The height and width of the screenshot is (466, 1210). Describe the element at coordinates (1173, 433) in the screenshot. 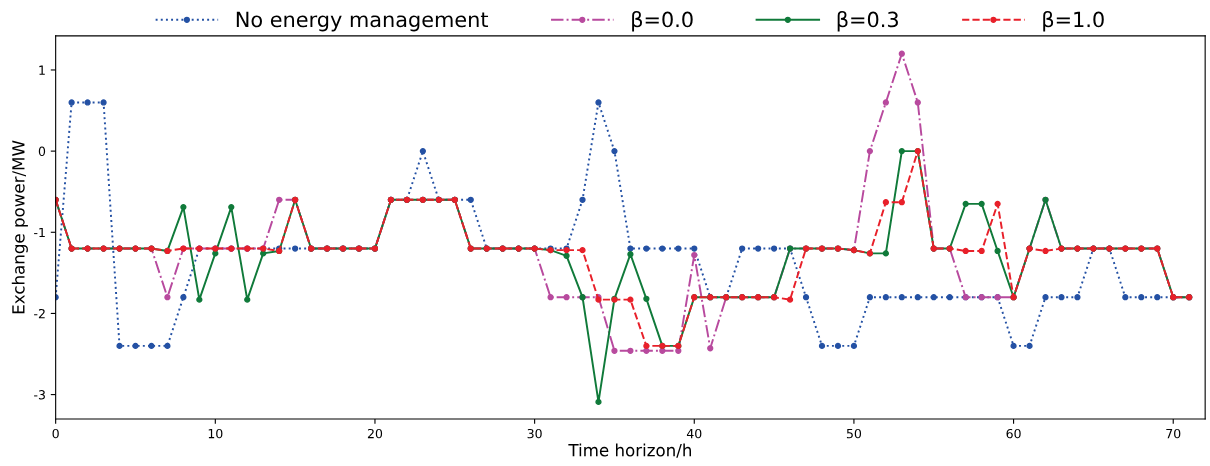

I see `x-tick-label: 70` at that location.